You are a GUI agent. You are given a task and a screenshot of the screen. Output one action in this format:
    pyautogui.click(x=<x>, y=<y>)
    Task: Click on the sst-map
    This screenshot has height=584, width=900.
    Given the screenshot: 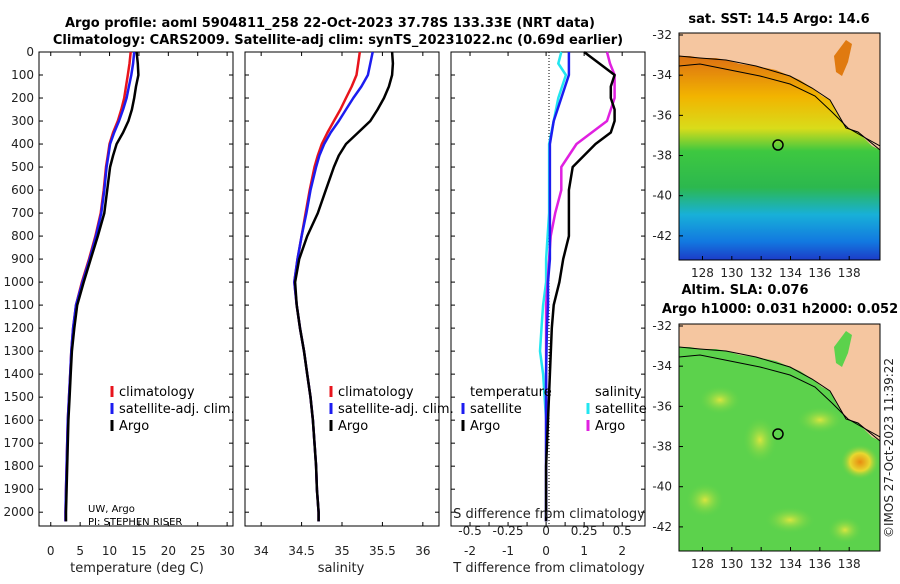 What is the action you would take?
    pyautogui.click(x=779, y=146)
    